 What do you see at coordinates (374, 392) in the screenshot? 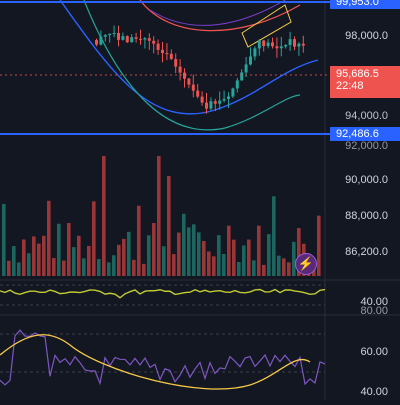
I see `rsi-label-40: 40.00` at bounding box center [374, 392].